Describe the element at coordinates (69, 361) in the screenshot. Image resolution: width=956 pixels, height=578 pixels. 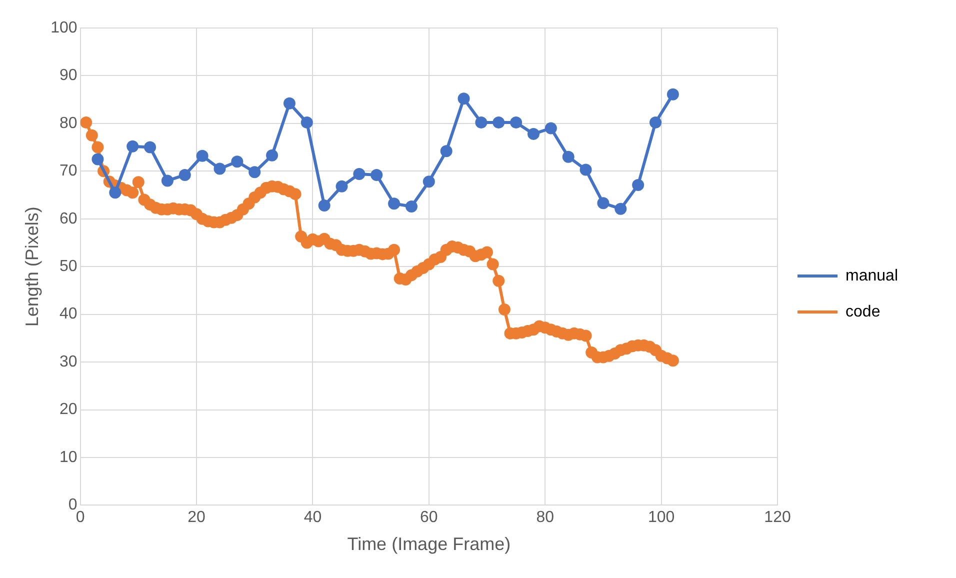
I see `y-tick-label: 30` at that location.